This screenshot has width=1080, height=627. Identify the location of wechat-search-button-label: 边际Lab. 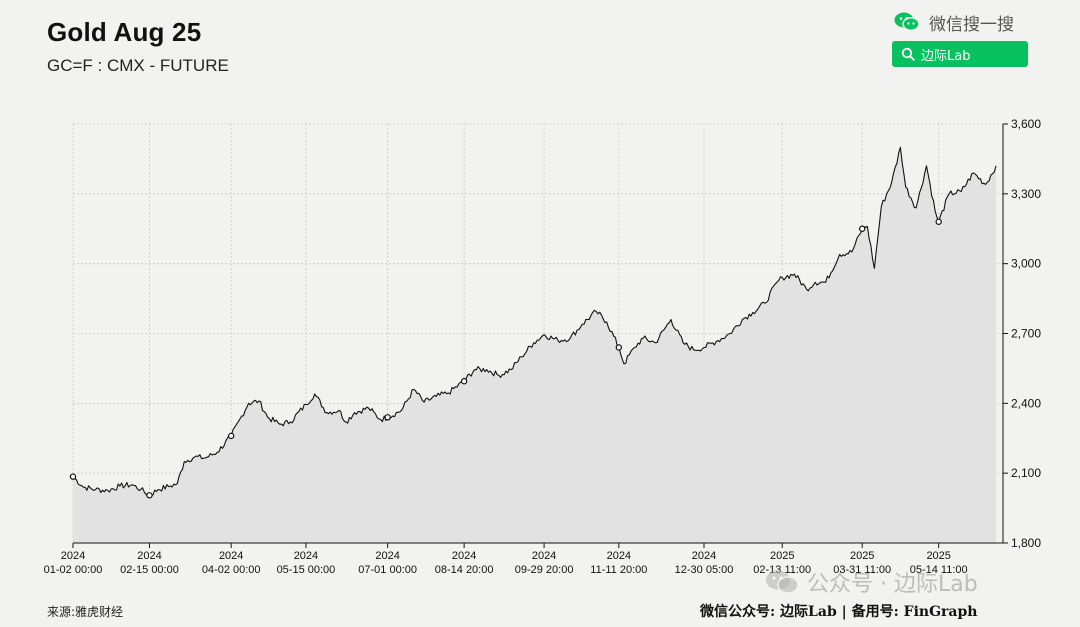
(946, 56).